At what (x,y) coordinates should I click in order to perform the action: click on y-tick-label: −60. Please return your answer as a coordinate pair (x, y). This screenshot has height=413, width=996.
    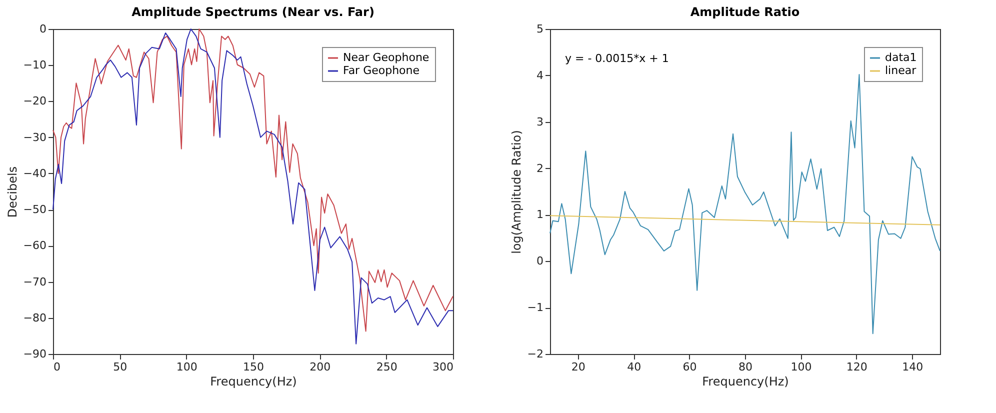
    Looking at the image, I should click on (34, 245).